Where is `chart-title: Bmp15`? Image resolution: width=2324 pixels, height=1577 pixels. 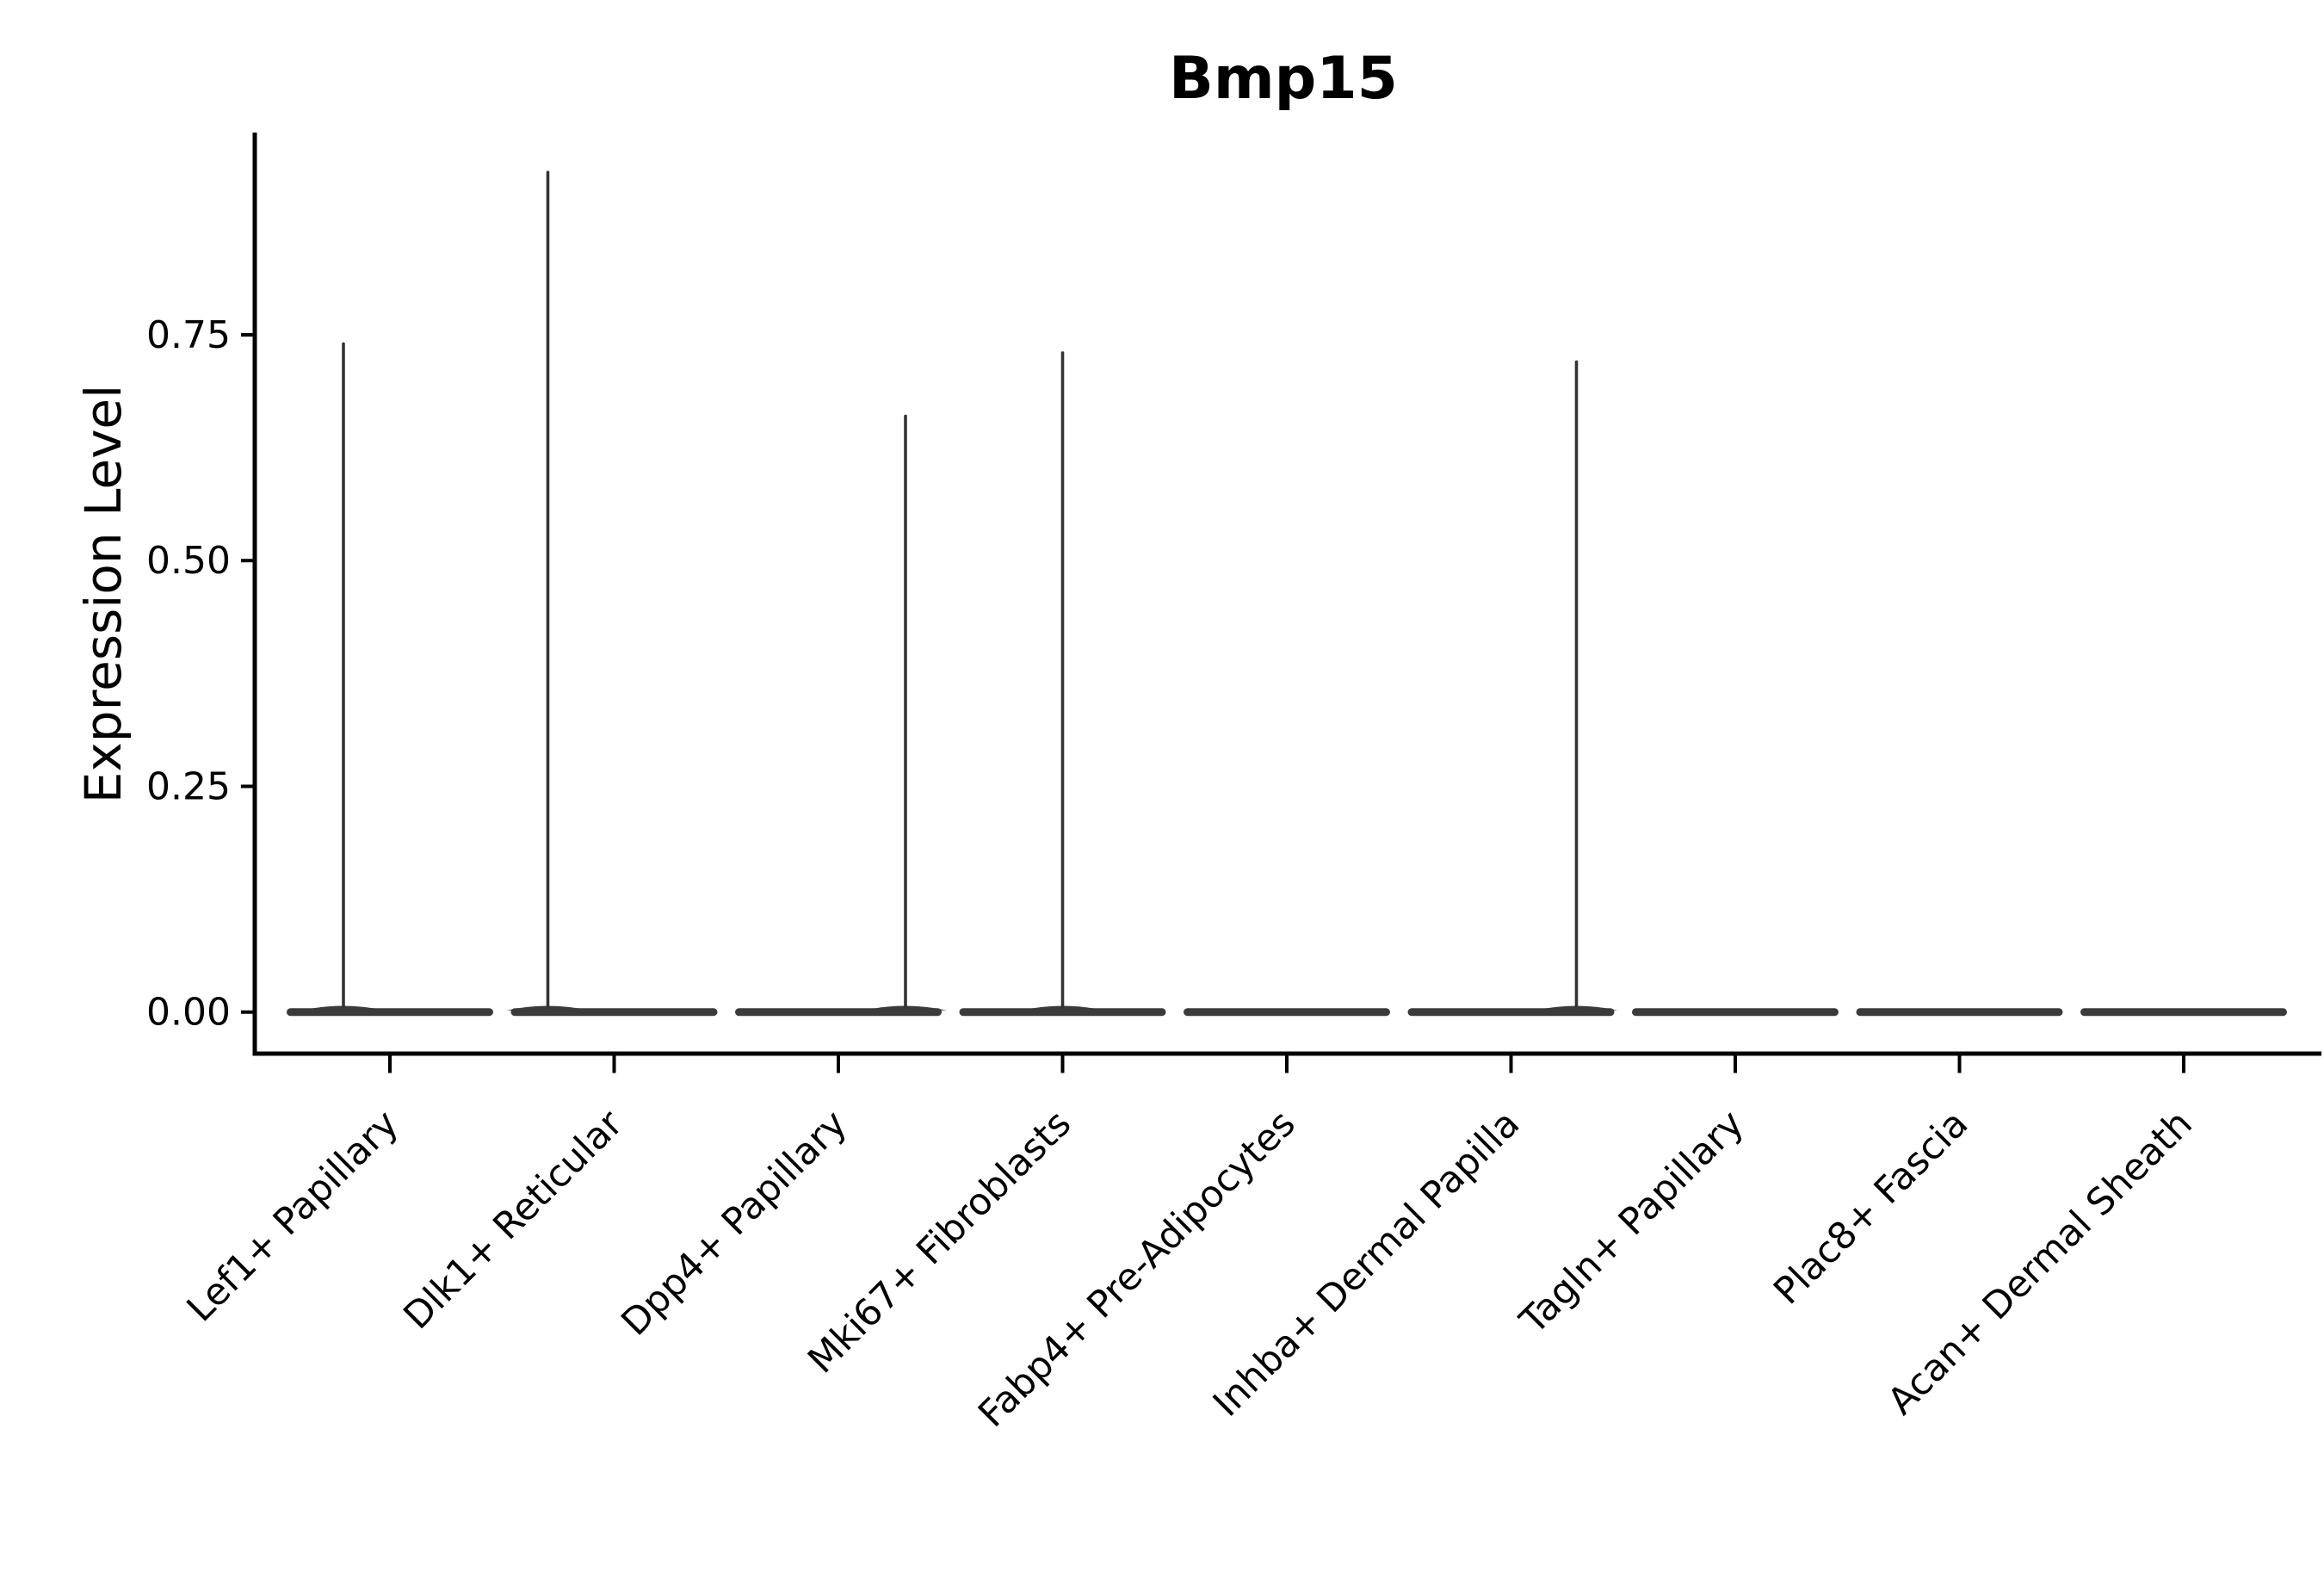 chart-title: Bmp15 is located at coordinates (1283, 79).